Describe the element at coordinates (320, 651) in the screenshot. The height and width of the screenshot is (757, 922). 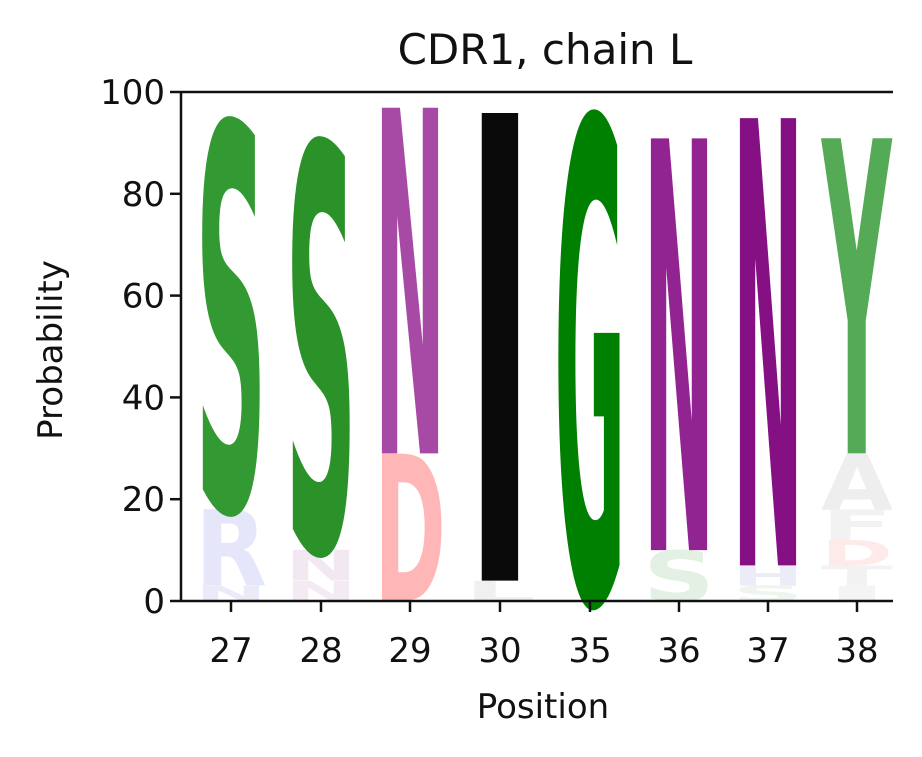
I see `x-tick-label: 28` at that location.